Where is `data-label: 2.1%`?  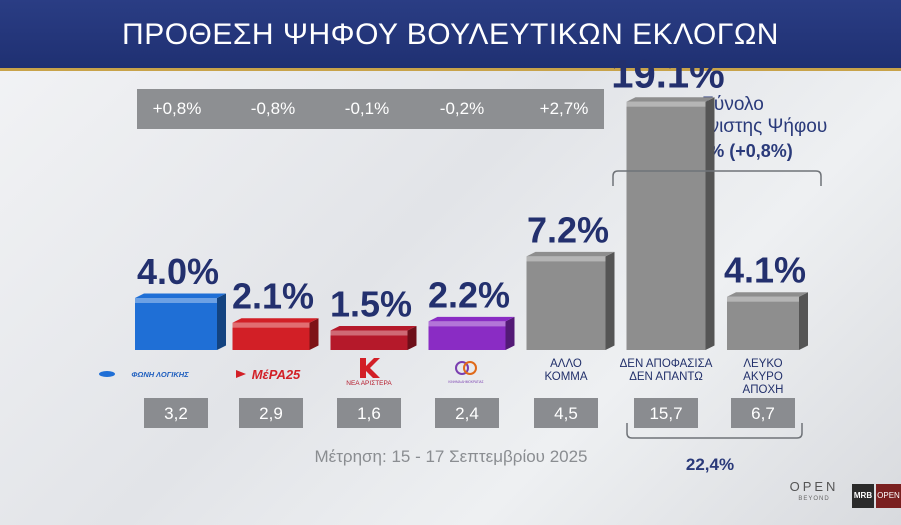
data-label: 2.1% is located at coordinates (273, 296).